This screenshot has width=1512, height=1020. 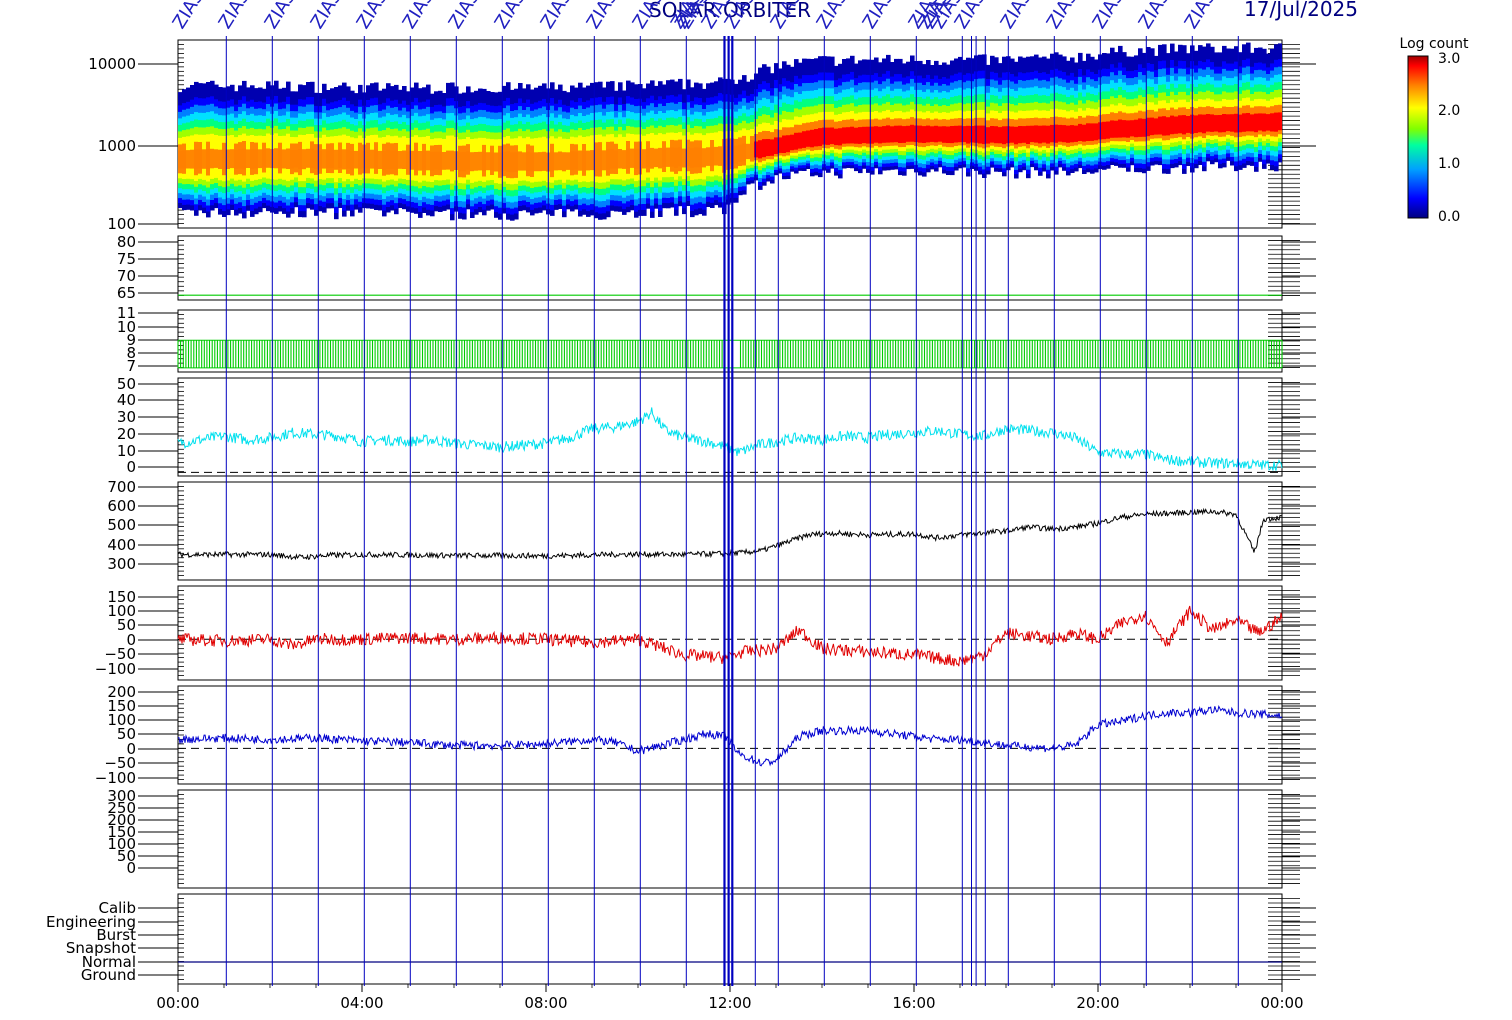 What do you see at coordinates (913, 1003) in the screenshot?
I see `time-tick-label: 16:00` at bounding box center [913, 1003].